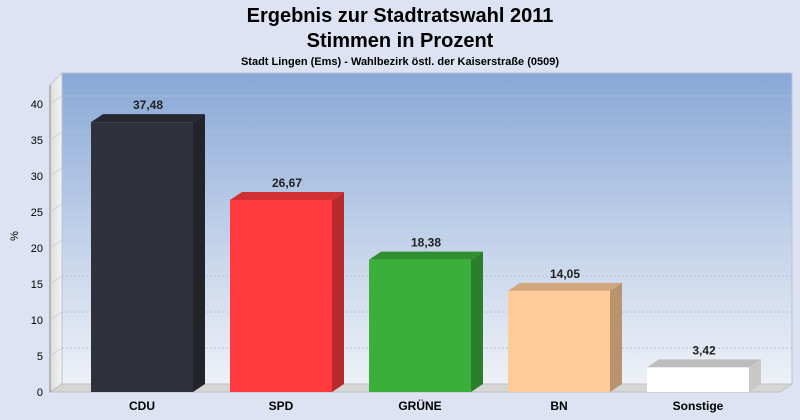 This screenshot has width=800, height=420. Describe the element at coordinates (400, 16) in the screenshot. I see `chart-title: Ergebnis zur Stadtratswahl 2011` at that location.